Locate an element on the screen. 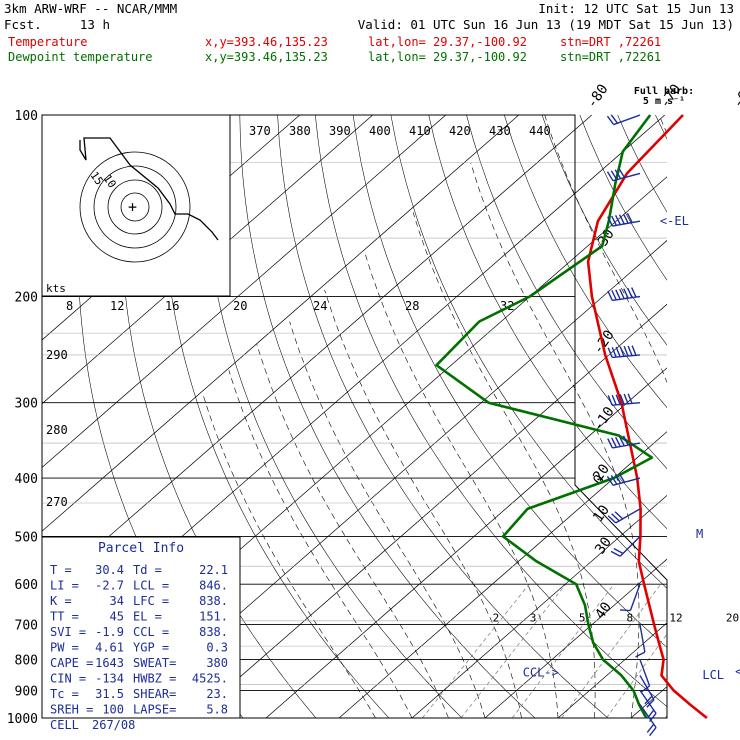  wind-legend-title: Full barb: is located at coordinates (664, 91).